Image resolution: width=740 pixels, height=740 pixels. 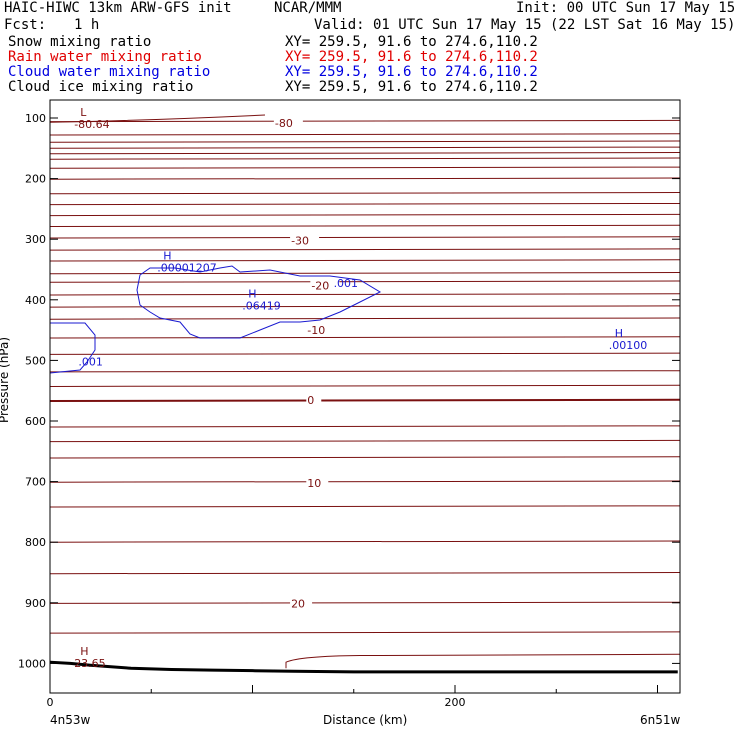 I want to click on isotherm-label: -80, so click(x=284, y=123).